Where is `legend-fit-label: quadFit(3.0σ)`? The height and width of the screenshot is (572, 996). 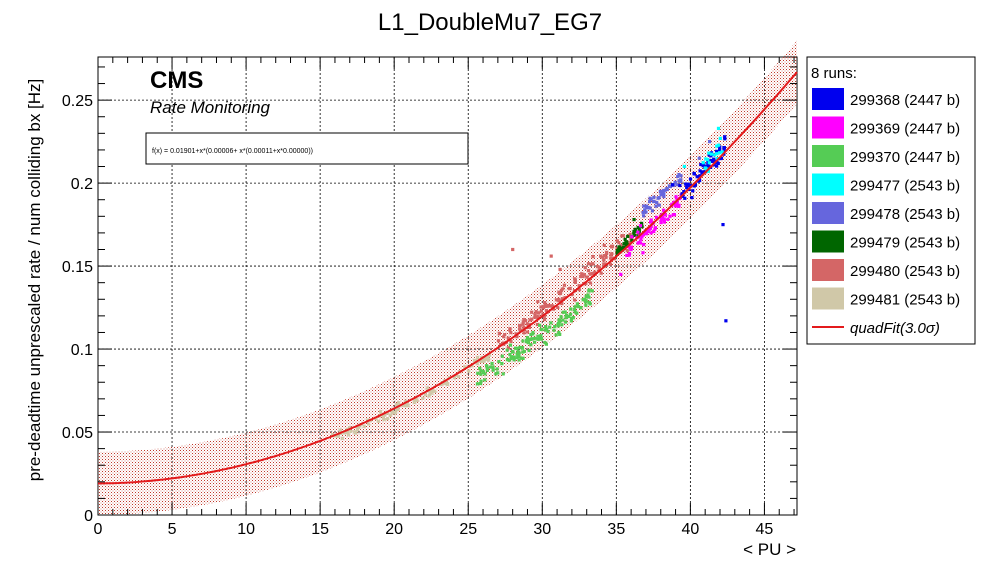 legend-fit-label: quadFit(3.0σ) is located at coordinates (895, 328).